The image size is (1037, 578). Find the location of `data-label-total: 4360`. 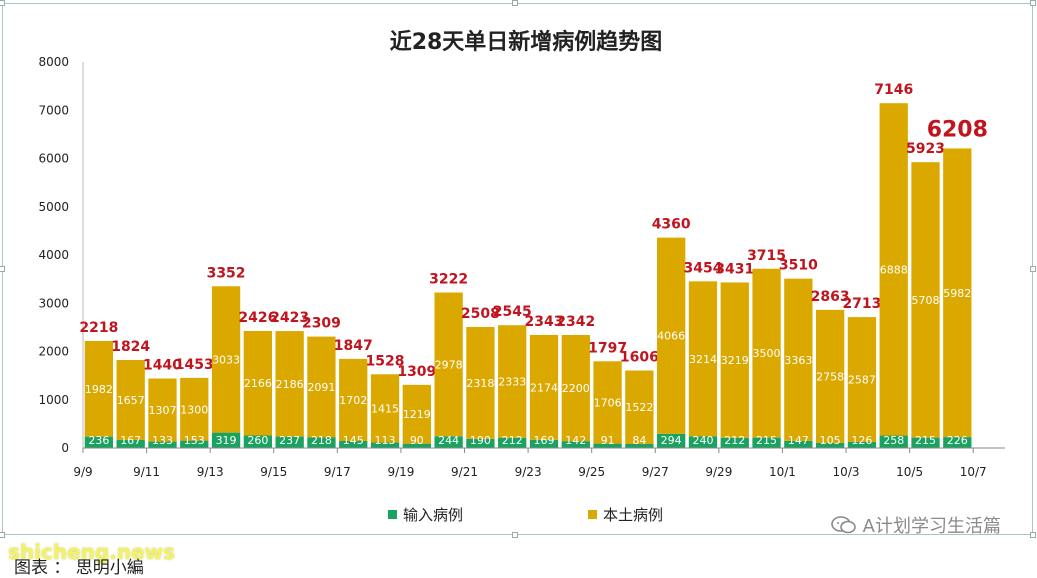

data-label-total: 4360 is located at coordinates (671, 225).